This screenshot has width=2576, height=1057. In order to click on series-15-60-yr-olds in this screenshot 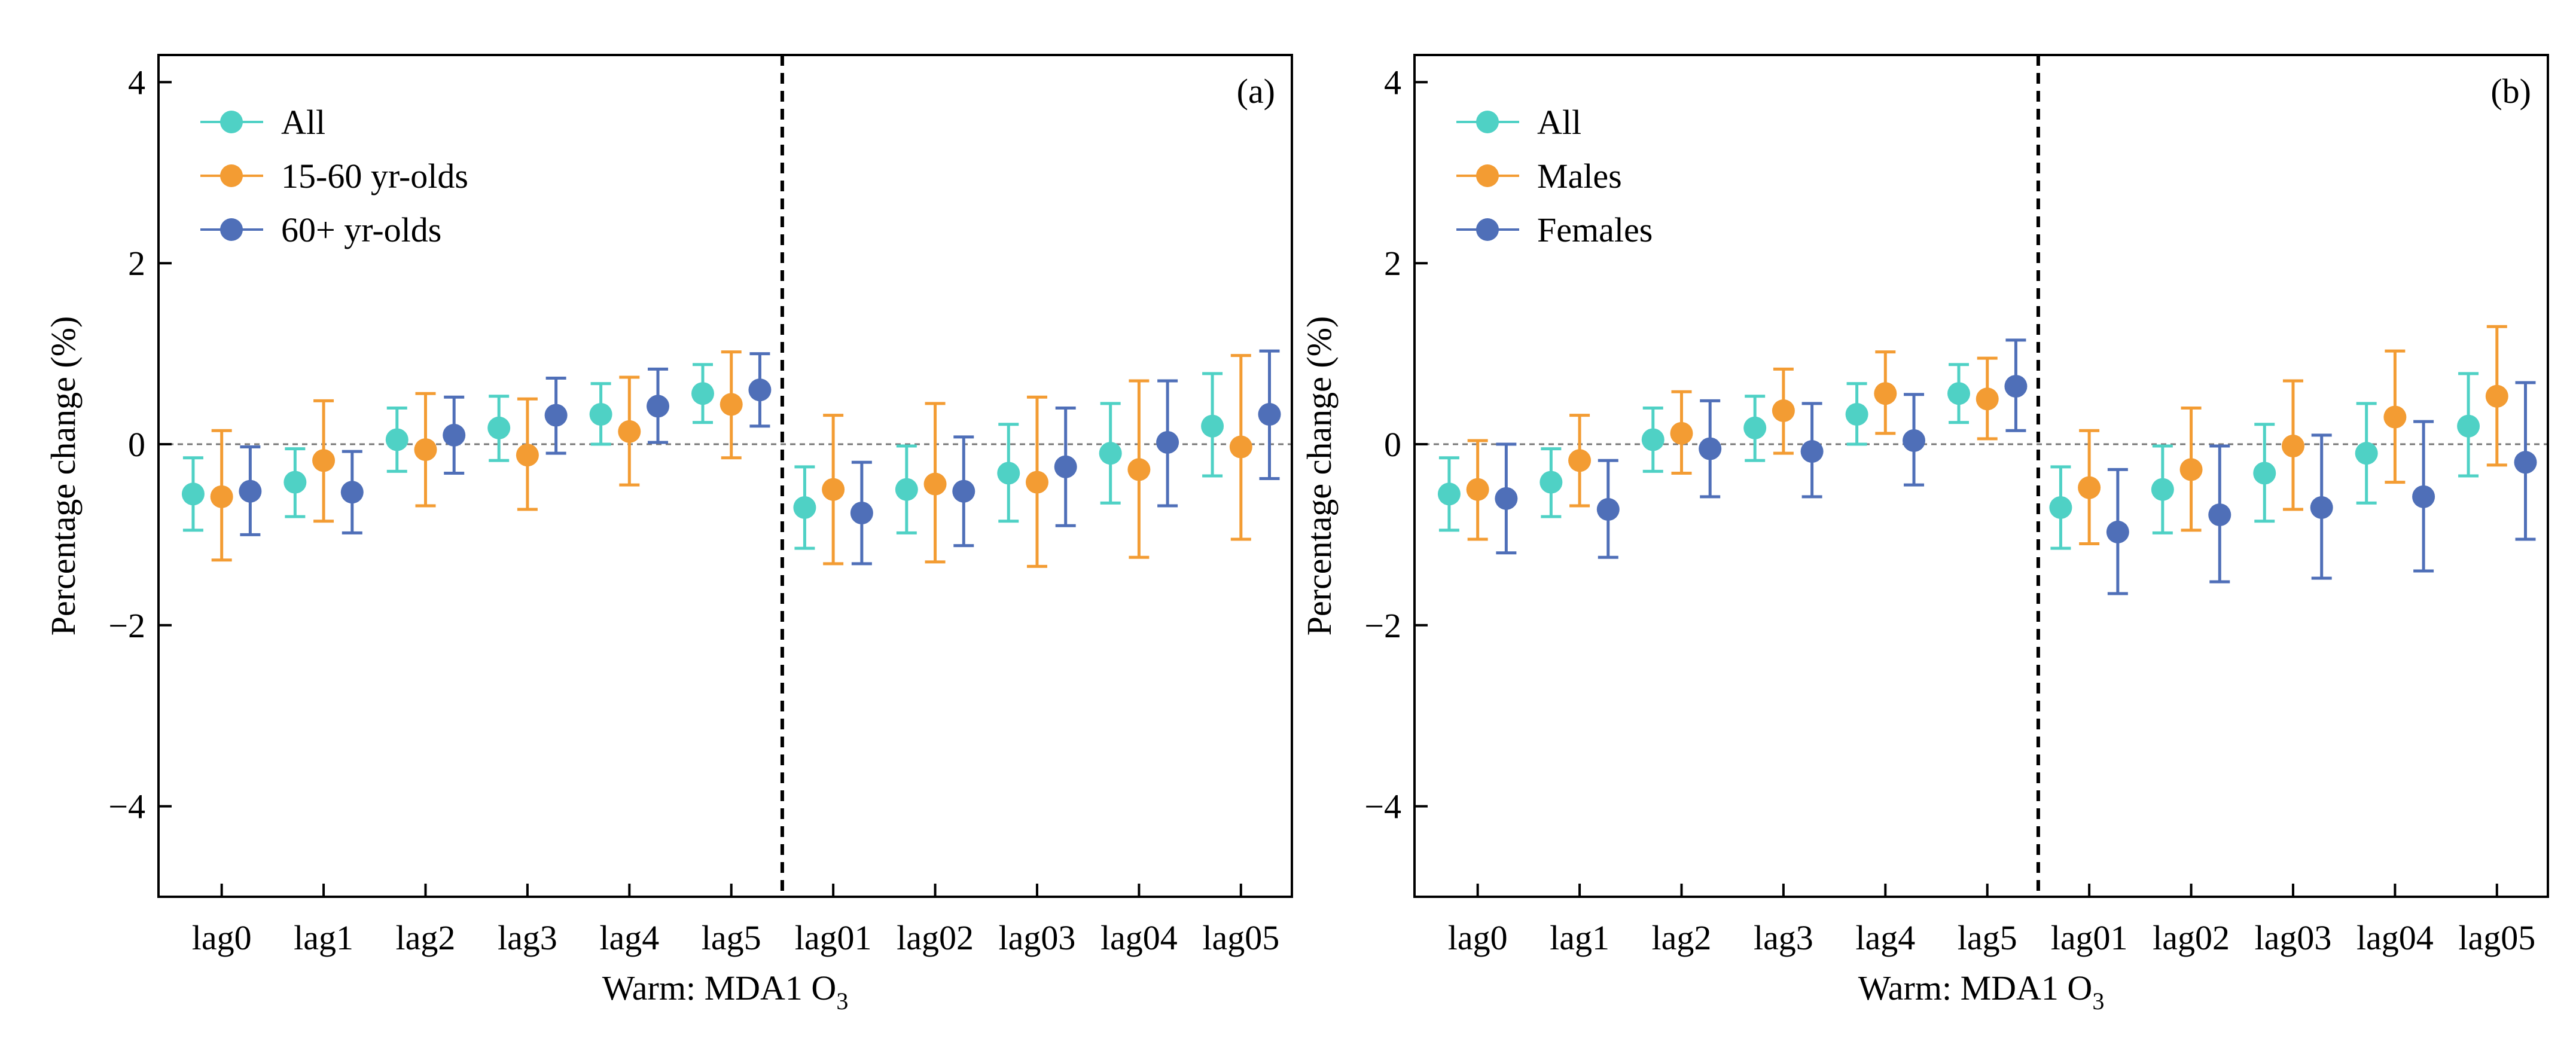, I will do `click(731, 459)`.